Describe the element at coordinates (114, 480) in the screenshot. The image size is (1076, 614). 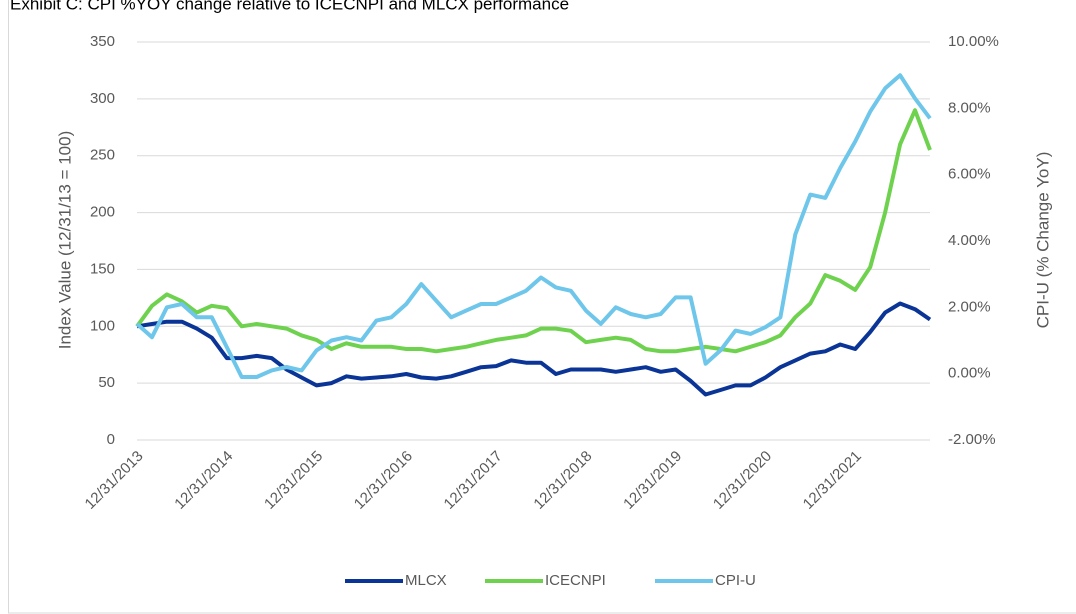
I see `x-tick-label: 12/31/2013` at that location.